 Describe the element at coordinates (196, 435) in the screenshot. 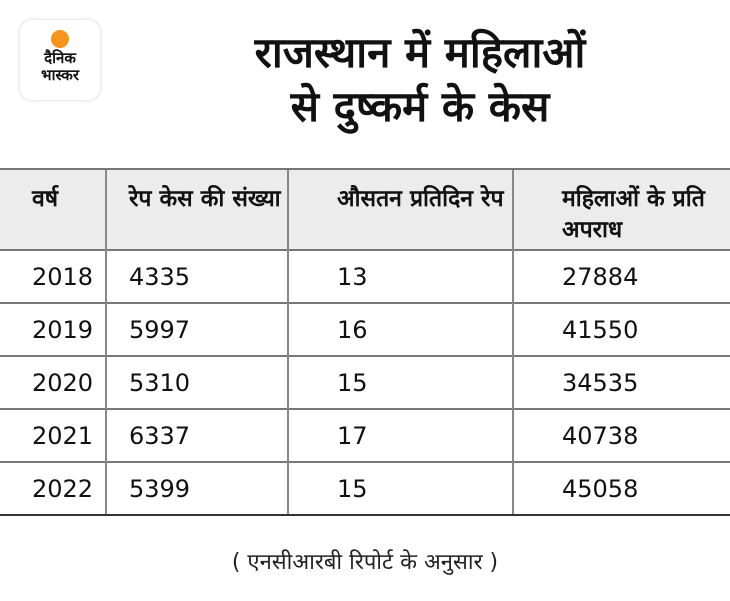

I see `cell-rape-cases: 6337` at that location.